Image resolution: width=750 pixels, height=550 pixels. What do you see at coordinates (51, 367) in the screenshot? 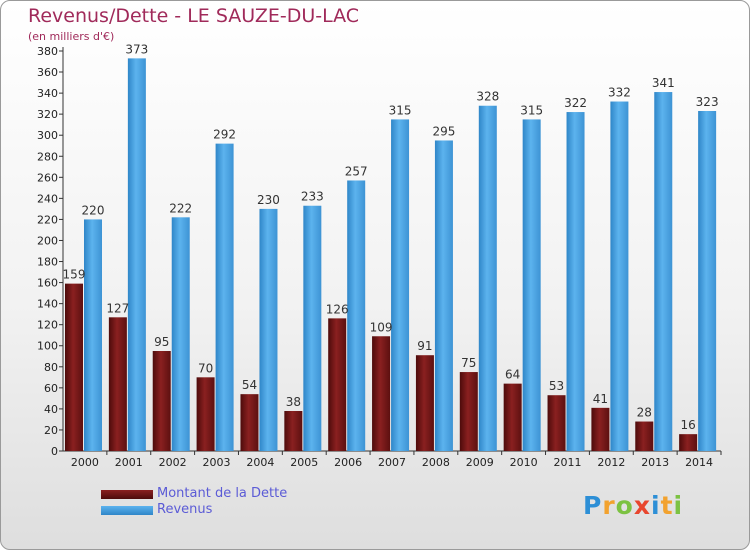
I see `y-tick-label: 80` at bounding box center [51, 367].